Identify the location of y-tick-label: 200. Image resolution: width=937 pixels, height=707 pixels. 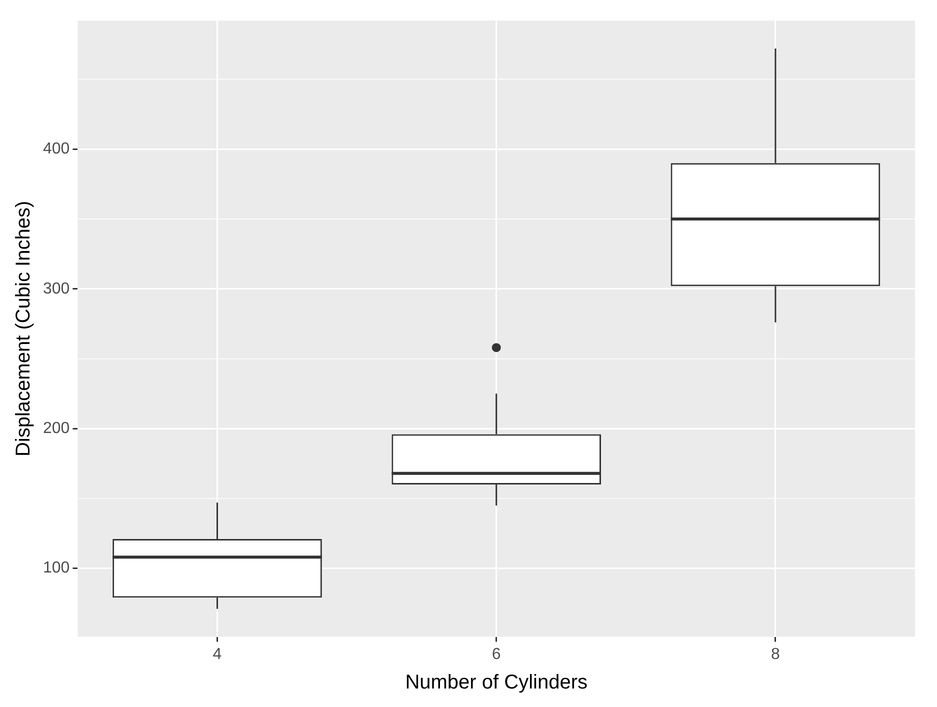
(56, 429).